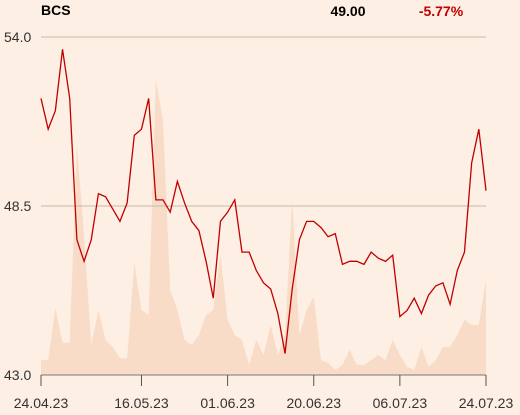 The height and width of the screenshot is (415, 520). What do you see at coordinates (347, 11) in the screenshot?
I see `last-price: 49.00` at bounding box center [347, 11].